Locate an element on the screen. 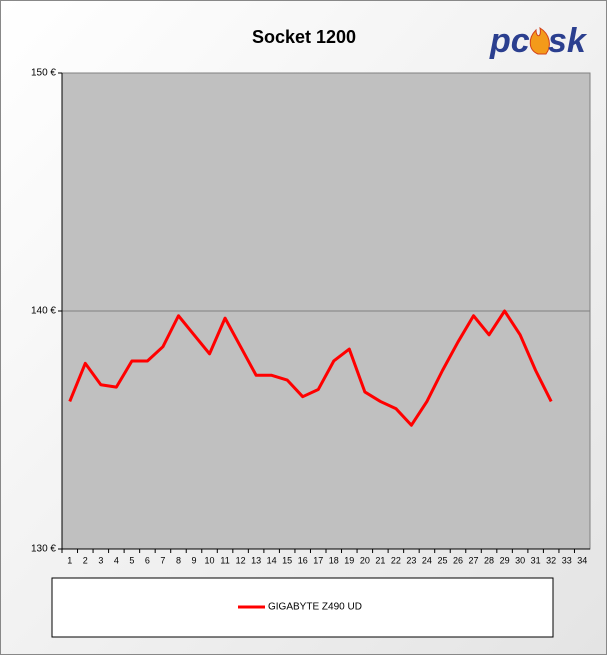 The image size is (607, 655). x-tick-label: 9 is located at coordinates (193, 560).